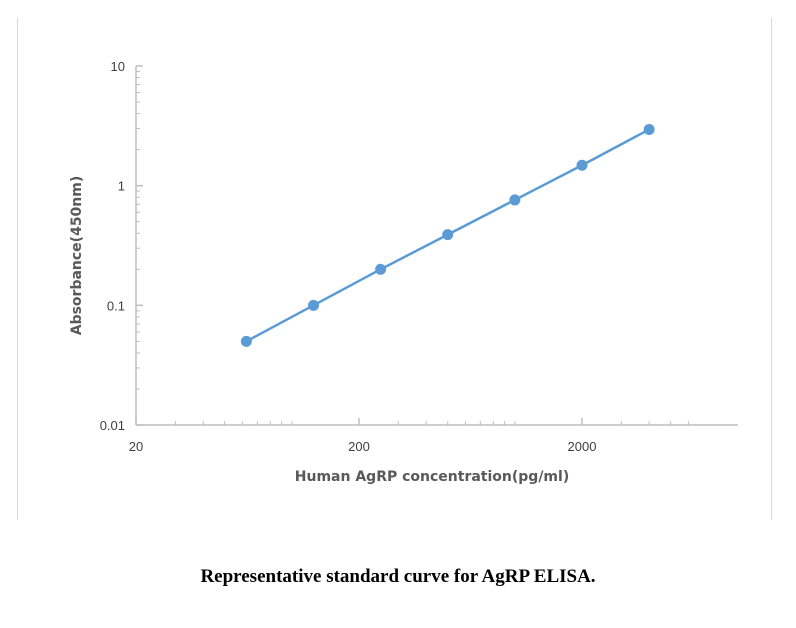  What do you see at coordinates (359, 446) in the screenshot?
I see `x-tick-label: 200` at bounding box center [359, 446].